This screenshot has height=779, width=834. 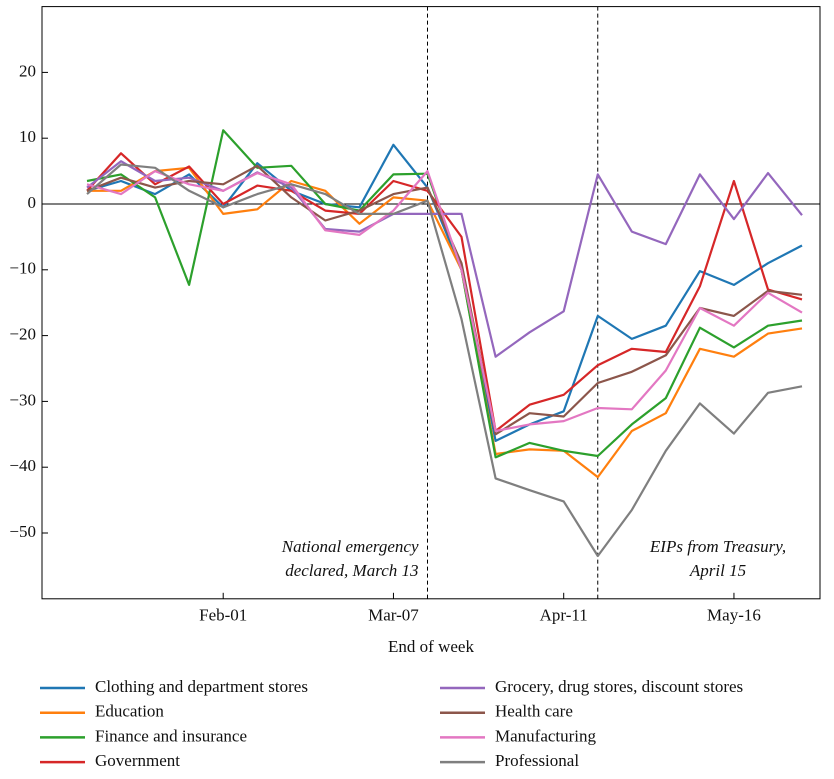 What do you see at coordinates (734, 615) in the screenshot?
I see `x-tick-label: May-16` at bounding box center [734, 615].